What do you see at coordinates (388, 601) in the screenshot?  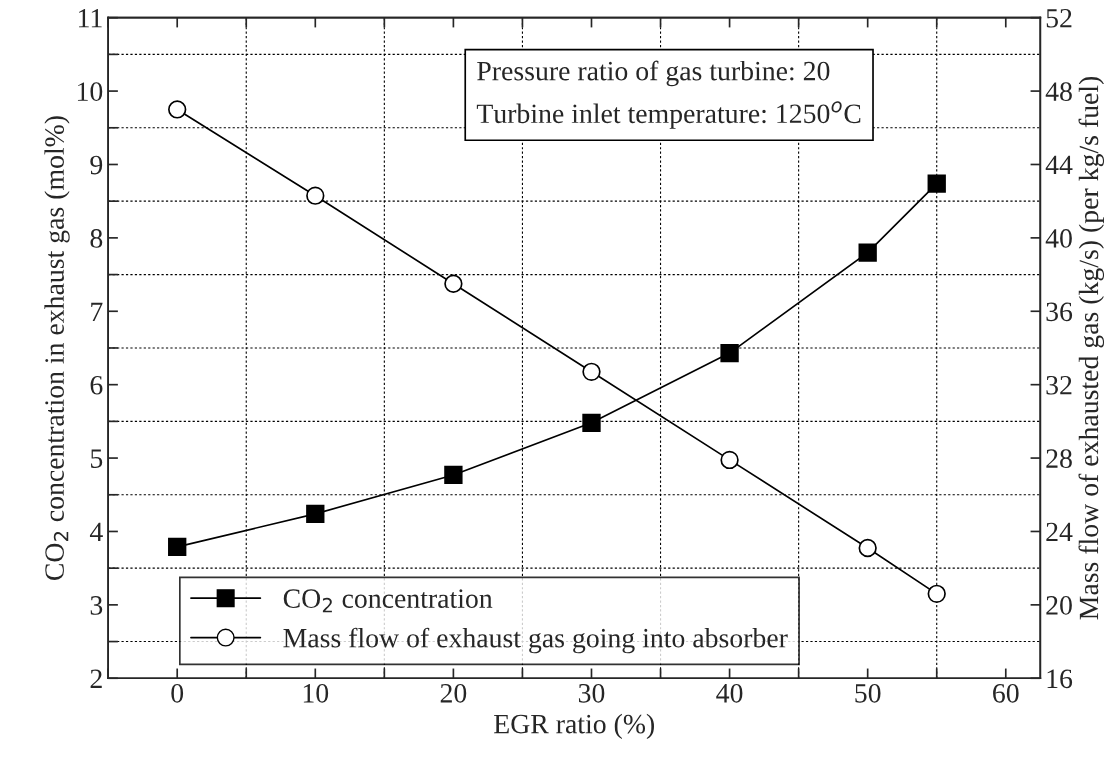 I see `legend-label: CO$_{2}$ concentration` at bounding box center [388, 601].